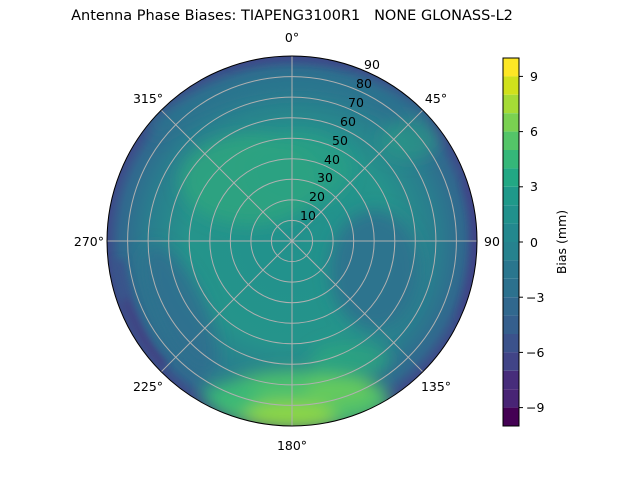 The height and width of the screenshot is (480, 640). I want to click on svg-text: 180°, so click(292, 445).